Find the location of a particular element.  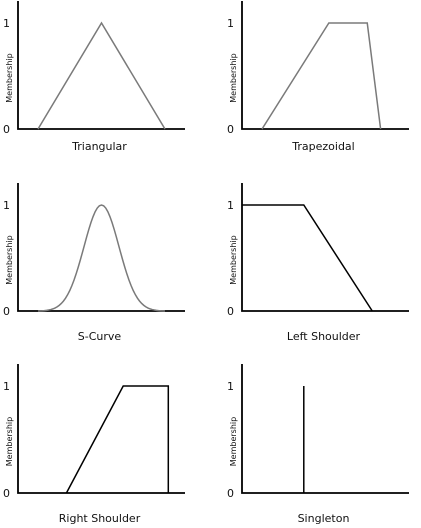

panel-left-shoulder: 1 0 Membership Left Shoulder is located at coordinates (318, 263).